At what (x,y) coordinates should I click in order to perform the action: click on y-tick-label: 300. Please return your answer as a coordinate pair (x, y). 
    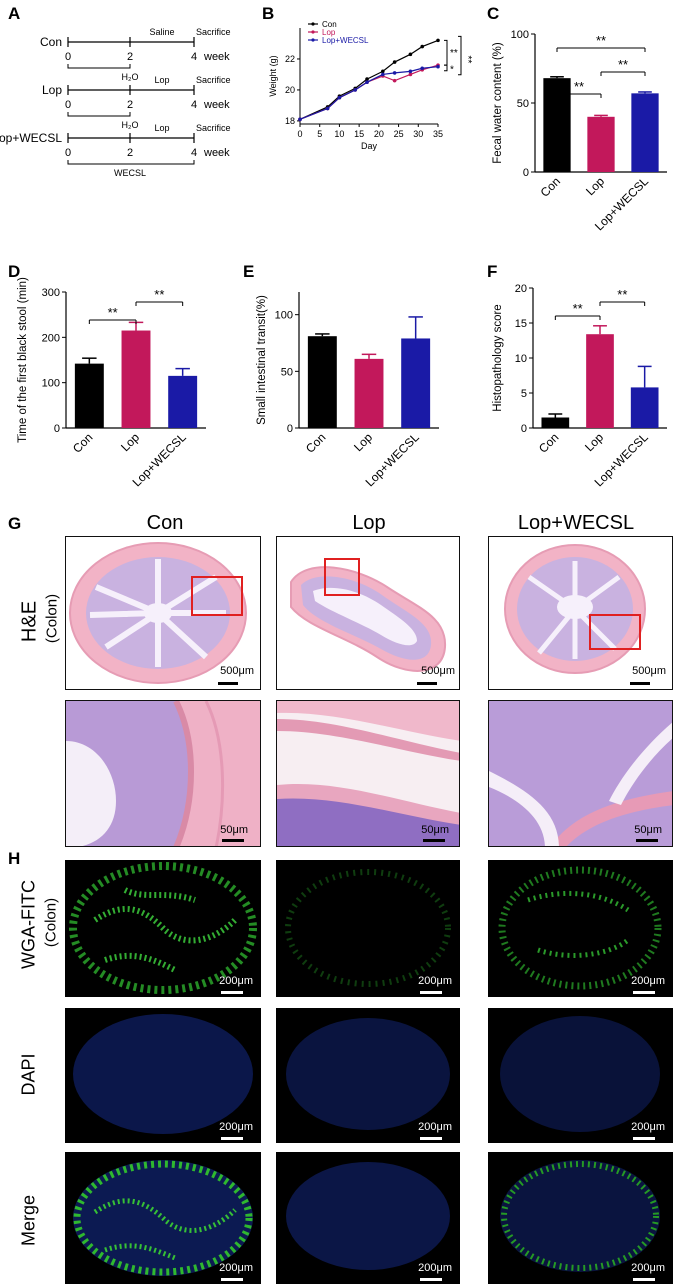
    Looking at the image, I should click on (51, 293).